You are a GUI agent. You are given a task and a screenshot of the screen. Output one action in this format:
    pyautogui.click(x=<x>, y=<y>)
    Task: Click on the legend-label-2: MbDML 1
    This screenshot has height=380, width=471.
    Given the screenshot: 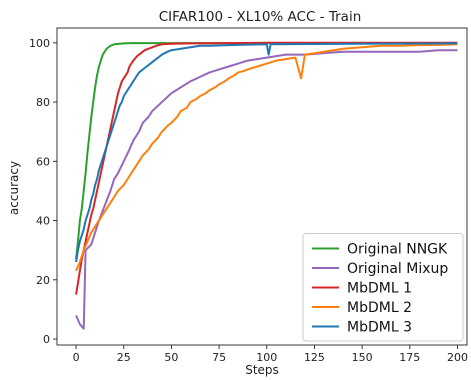 What is the action you would take?
    pyautogui.click(x=379, y=289)
    